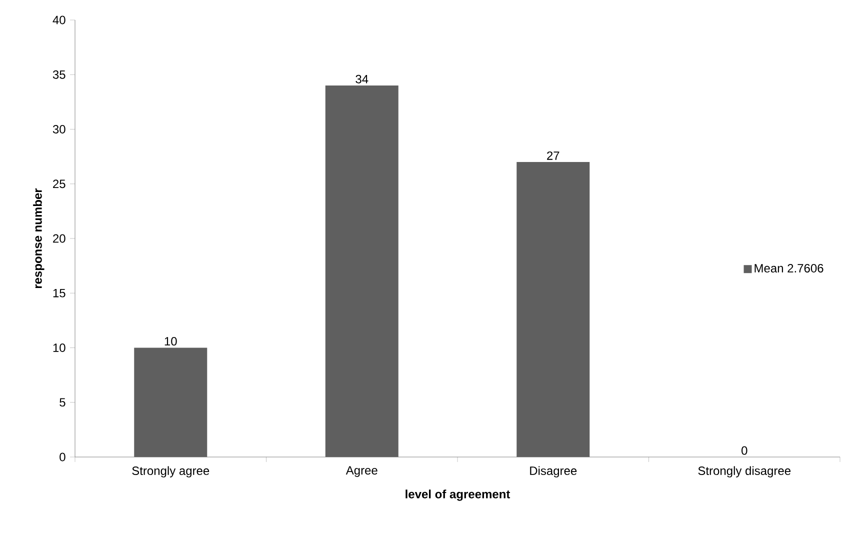 The width and height of the screenshot is (842, 558). Describe the element at coordinates (745, 450) in the screenshot. I see `data-label: 0` at that location.